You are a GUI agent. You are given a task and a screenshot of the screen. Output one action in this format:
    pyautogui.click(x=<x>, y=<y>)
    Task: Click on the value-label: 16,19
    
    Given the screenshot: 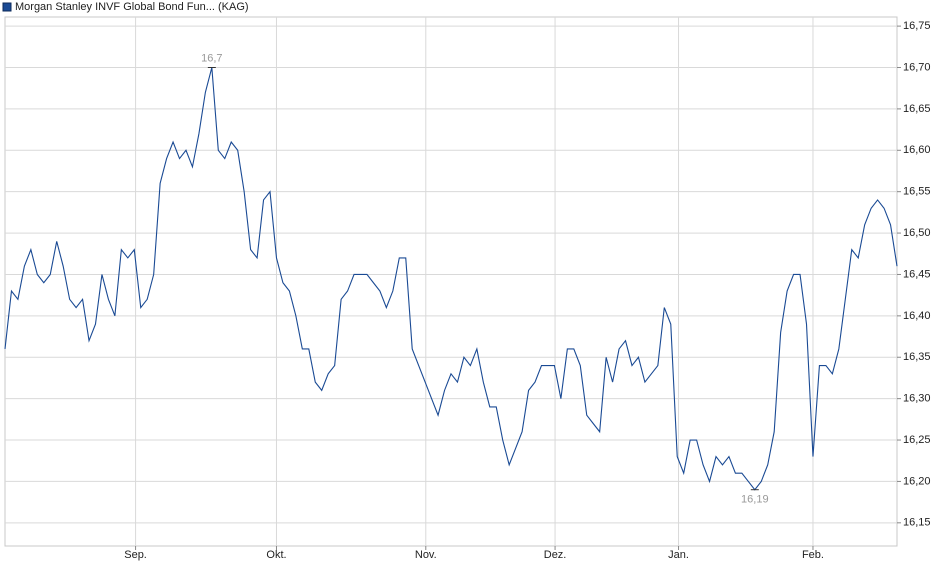 What is the action you would take?
    pyautogui.click(x=755, y=500)
    